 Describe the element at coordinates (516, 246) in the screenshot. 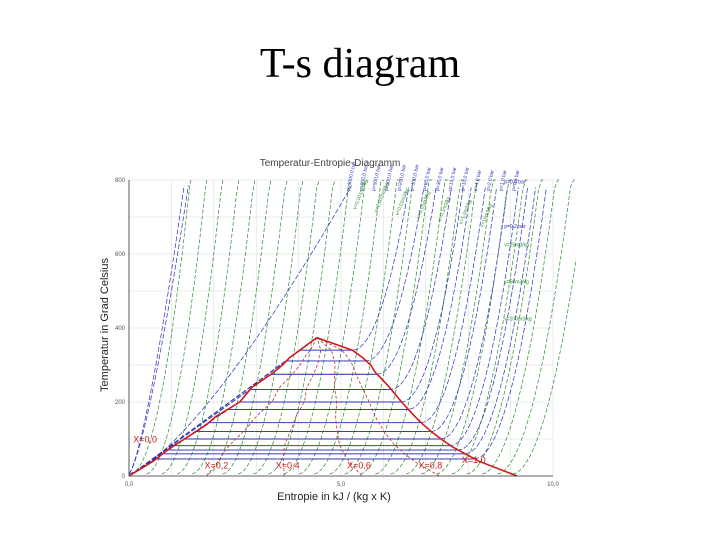

I see `isochore-label: v=25m3/kg` at that location.